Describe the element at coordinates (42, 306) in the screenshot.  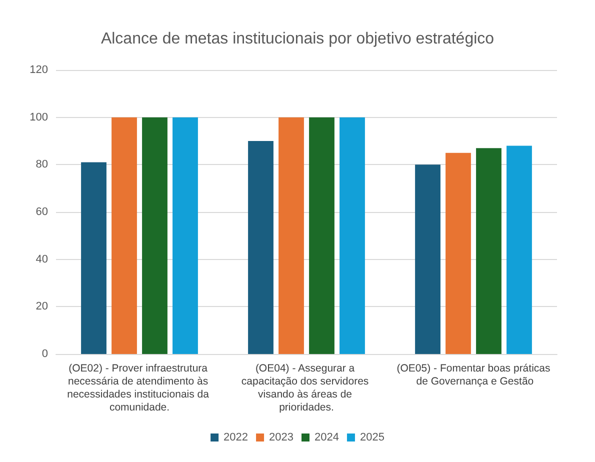
I see `y-tick-label: 20` at that location.